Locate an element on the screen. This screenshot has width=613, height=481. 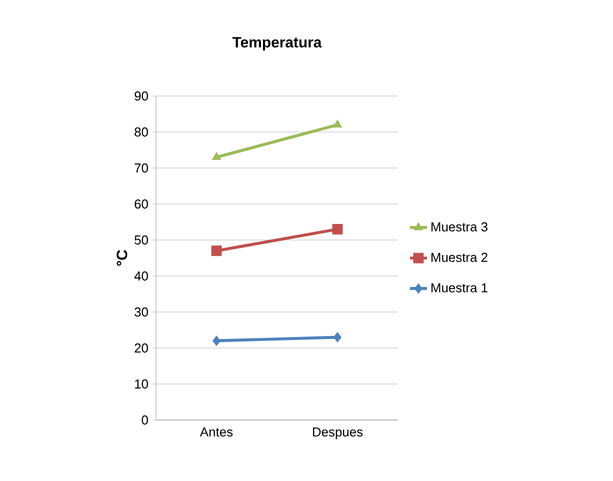
legend-label: Muestra 1 is located at coordinates (460, 287).